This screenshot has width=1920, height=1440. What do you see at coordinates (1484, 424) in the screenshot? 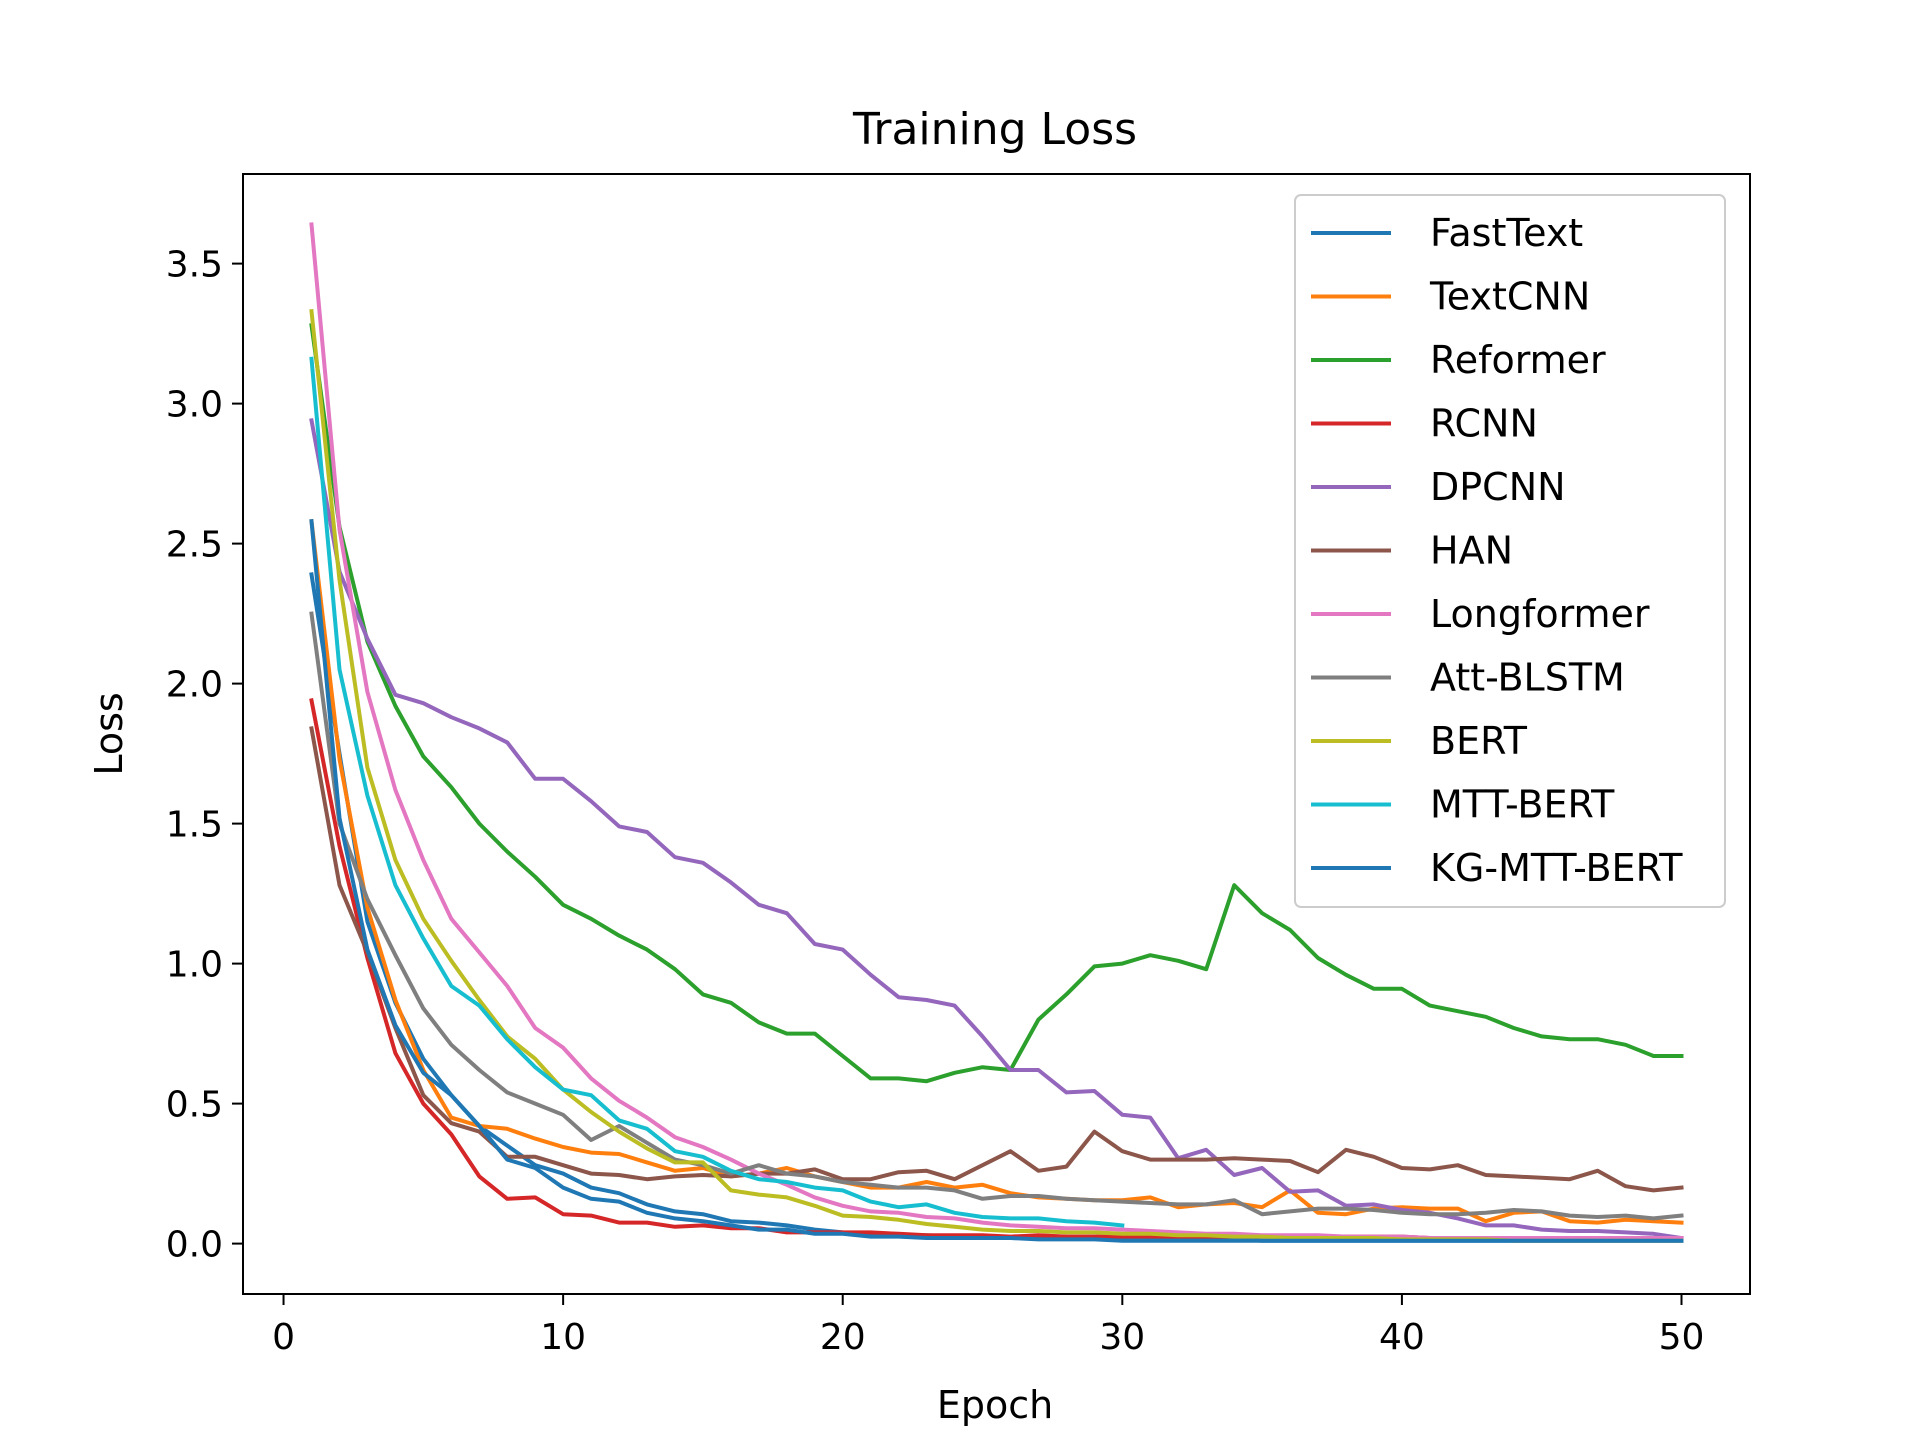
I see `legend-label: RCNN` at bounding box center [1484, 424].